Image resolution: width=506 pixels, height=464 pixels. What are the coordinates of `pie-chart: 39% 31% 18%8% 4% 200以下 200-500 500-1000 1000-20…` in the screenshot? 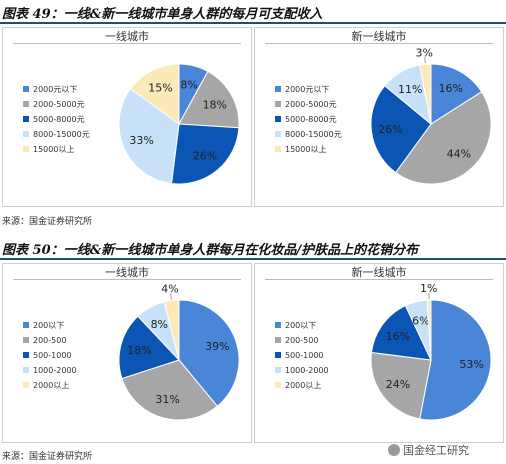 It's located at (131, 352).